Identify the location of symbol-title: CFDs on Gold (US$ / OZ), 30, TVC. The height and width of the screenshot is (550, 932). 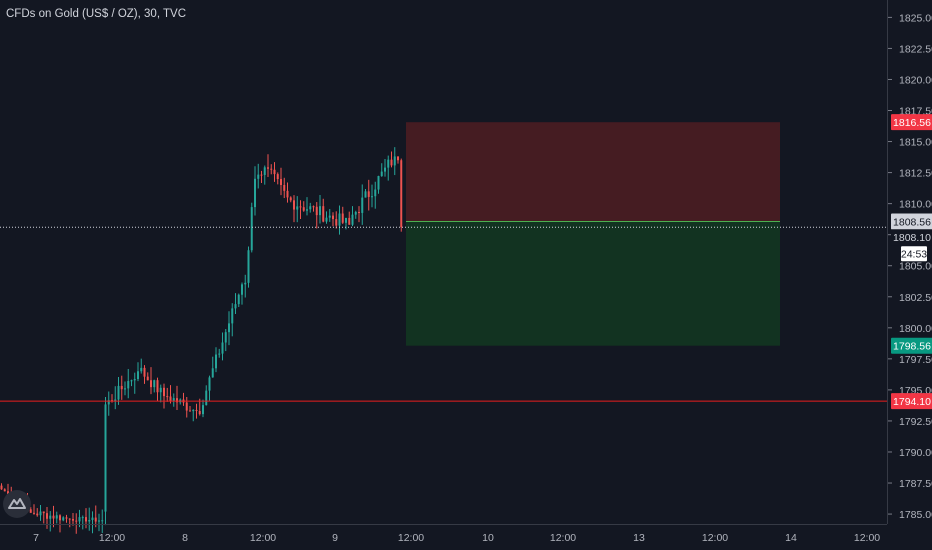
(96, 14).